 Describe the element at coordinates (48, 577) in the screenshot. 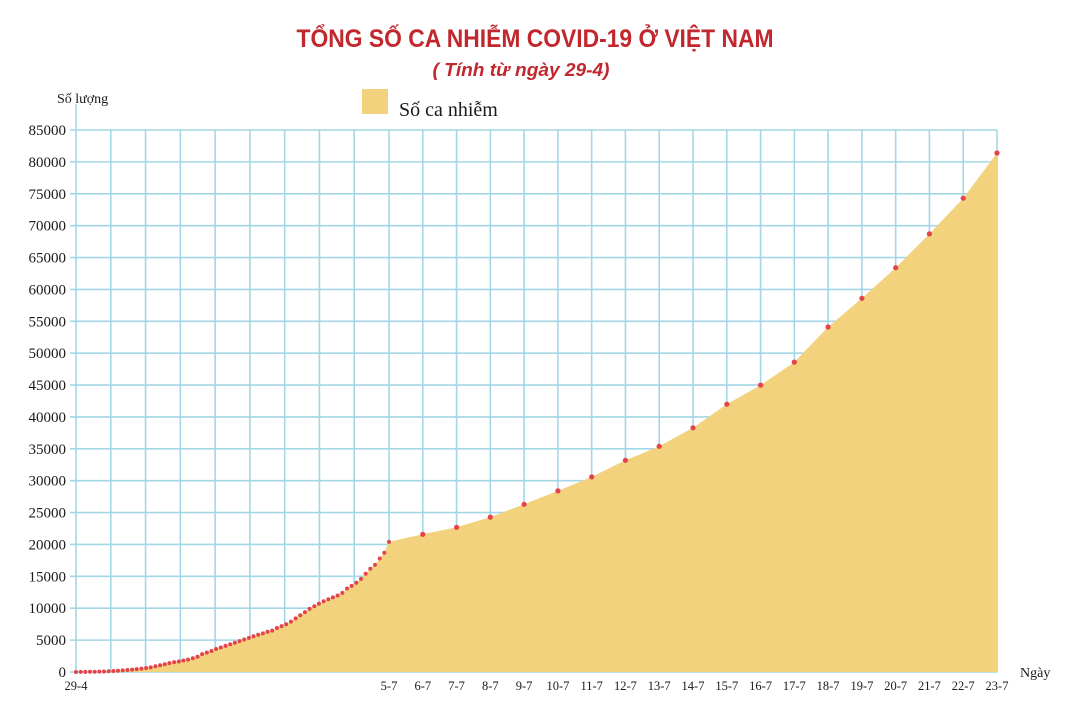

I see `y-tick-label: 15000` at that location.